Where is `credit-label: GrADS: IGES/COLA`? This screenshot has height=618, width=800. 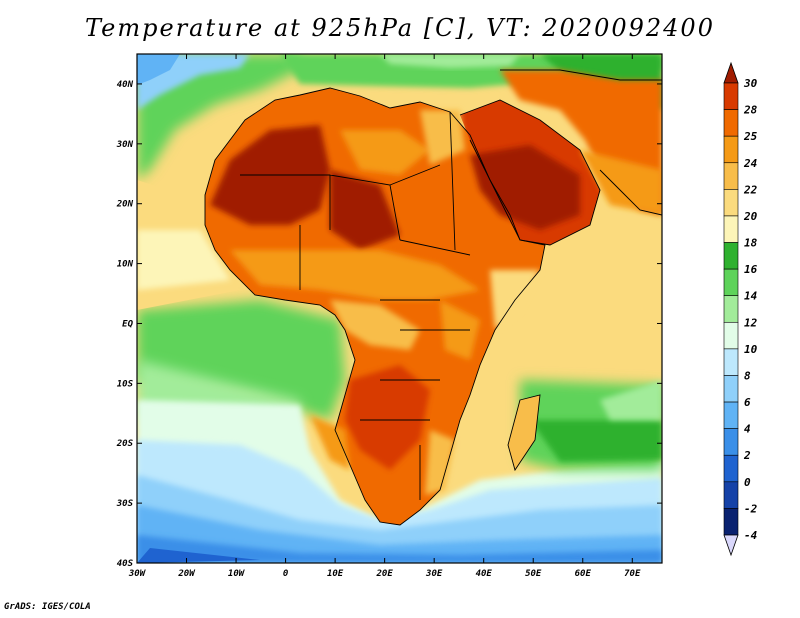
credit-label: GrADS: IGES/COLA is located at coordinates (47, 607).